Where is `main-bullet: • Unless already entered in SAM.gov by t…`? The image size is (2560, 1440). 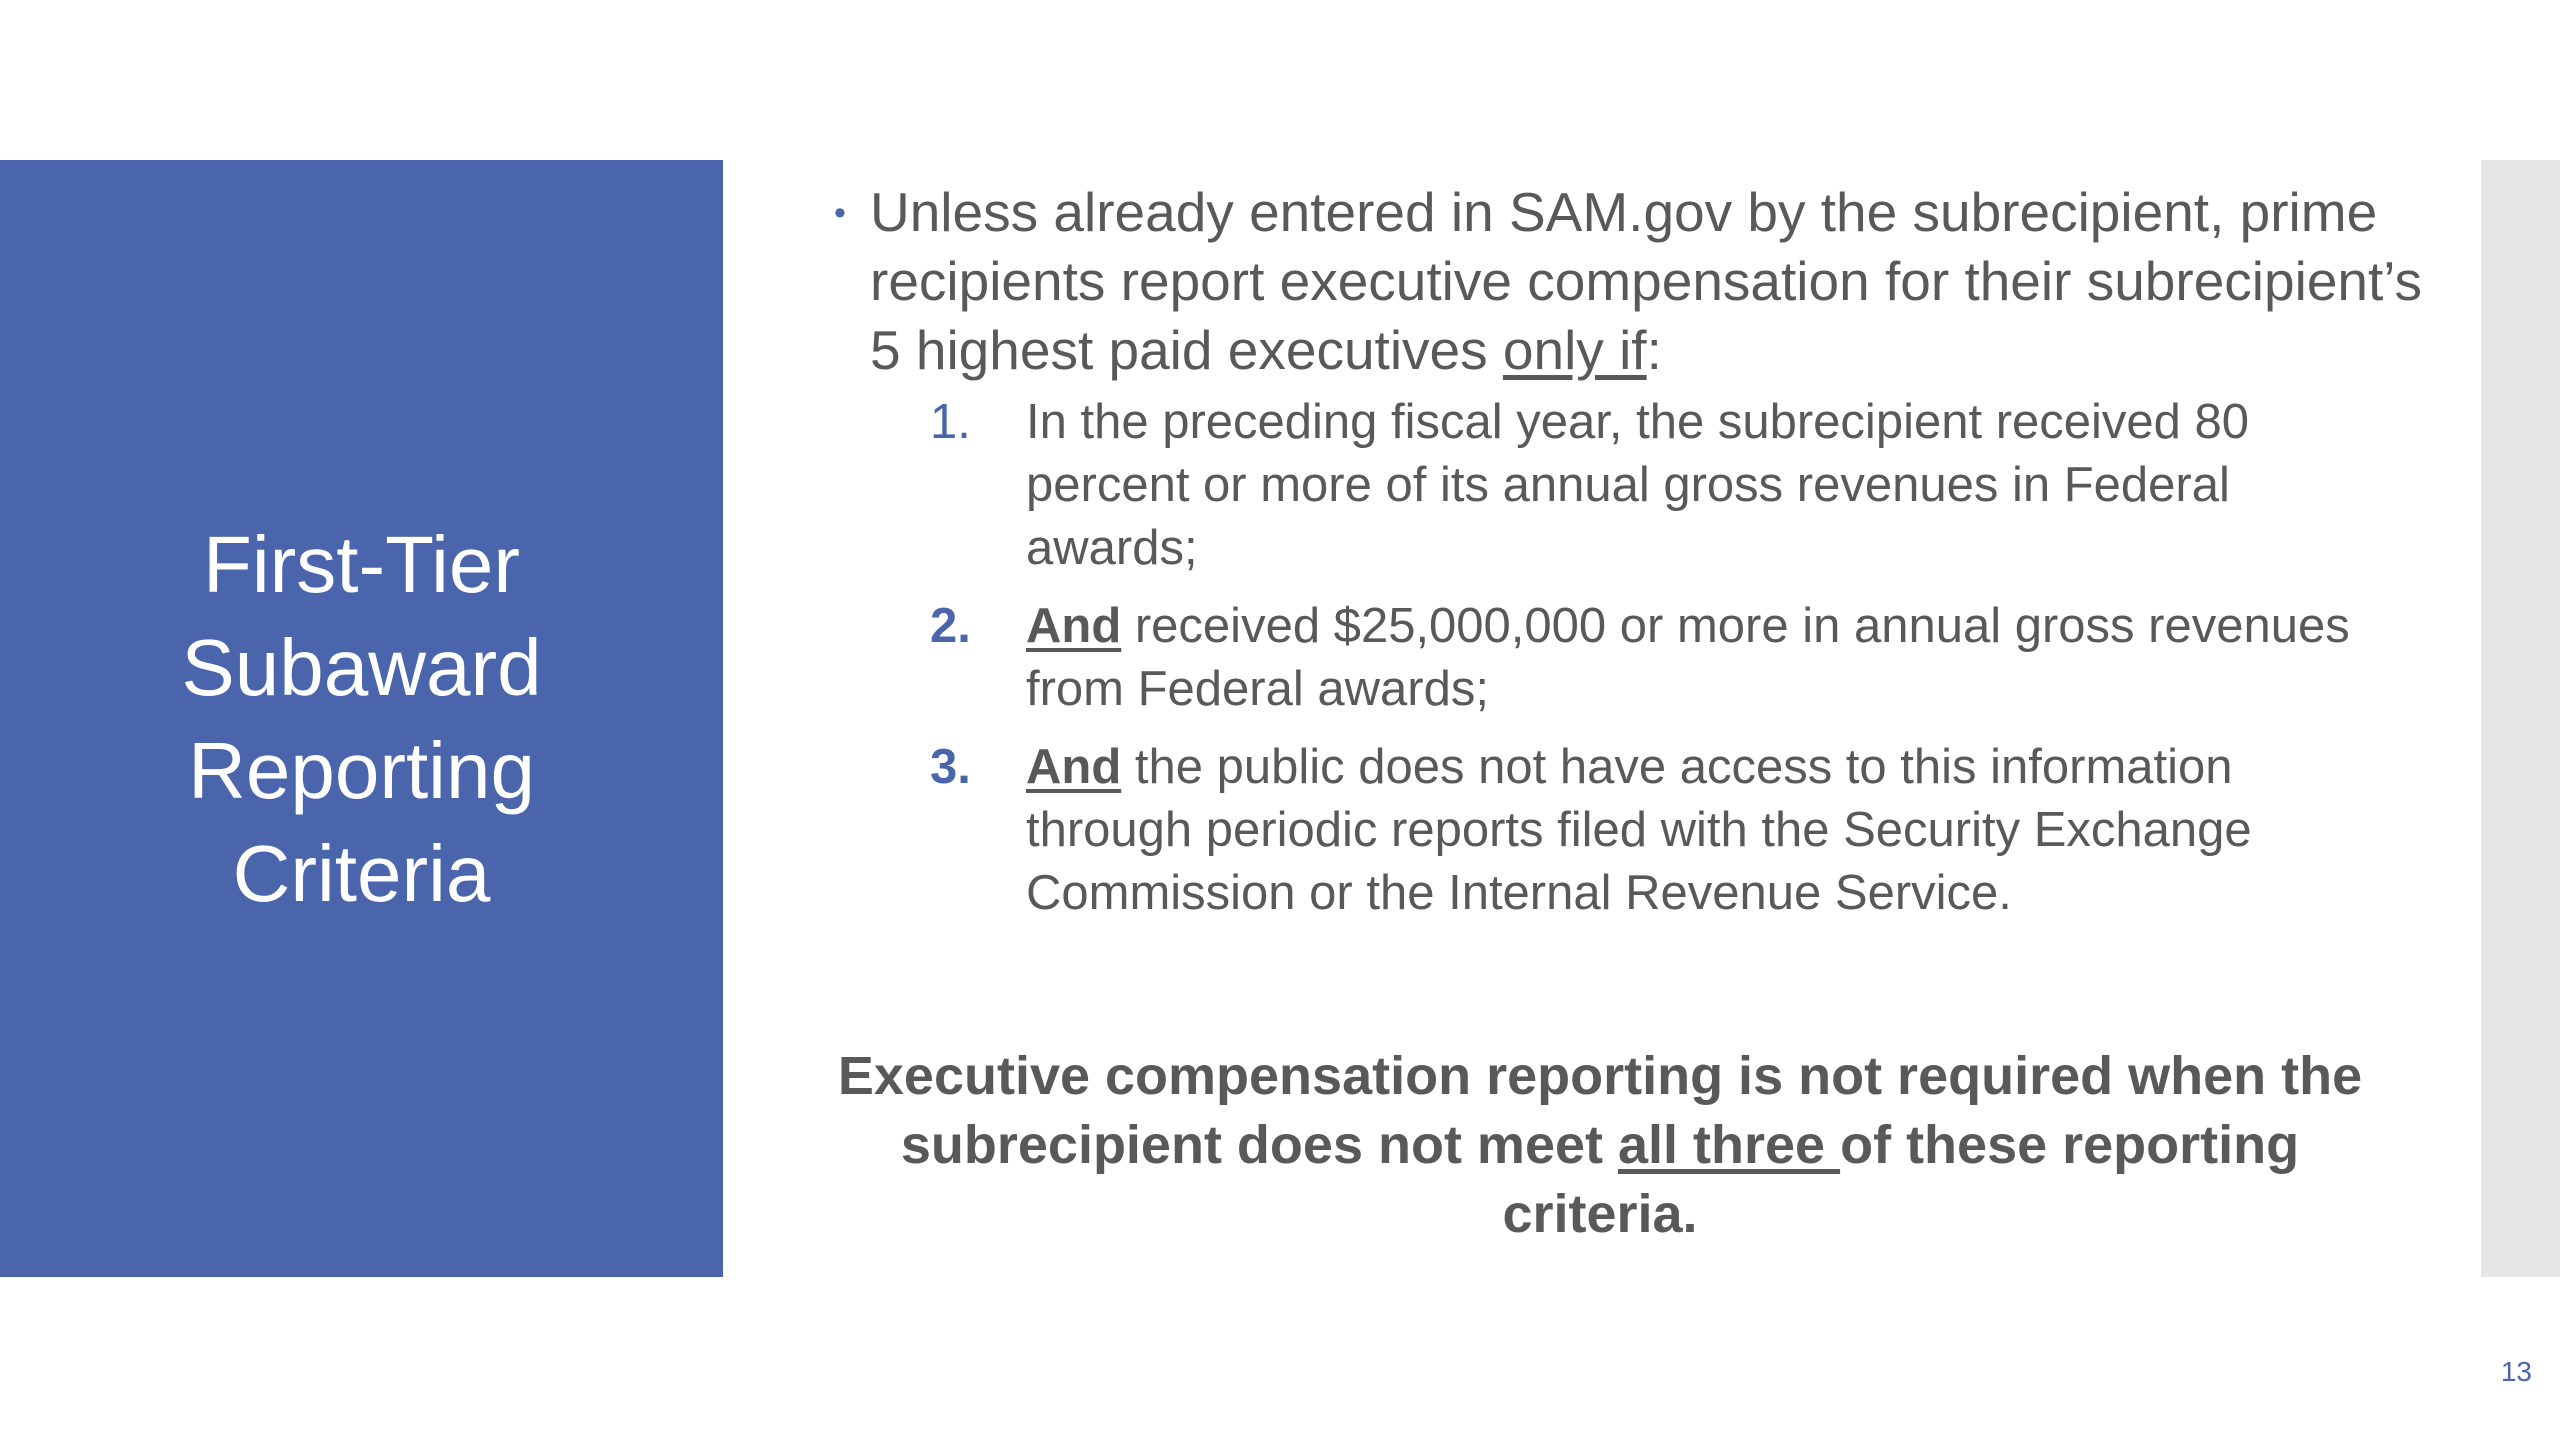 main-bullet: • Unless already entered in SAM.gov by t… is located at coordinates (1630, 281).